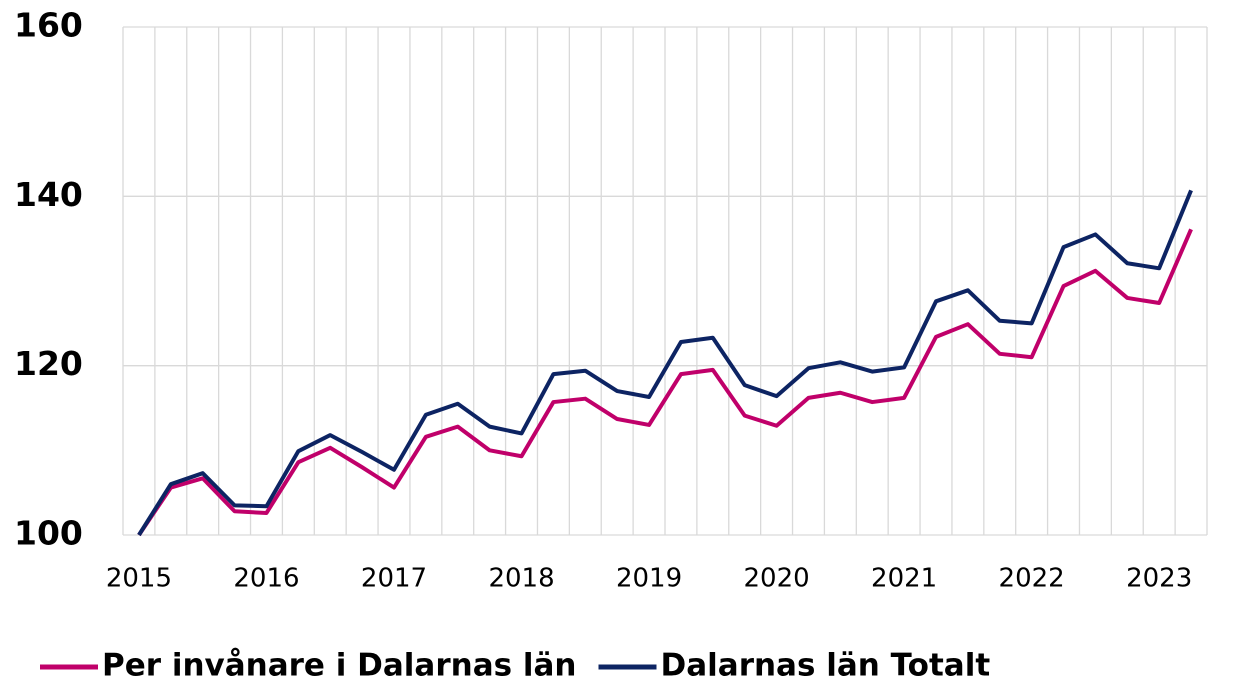 The width and height of the screenshot is (1235, 687). What do you see at coordinates (521, 579) in the screenshot?
I see `x-tick-label: 2018` at bounding box center [521, 579].